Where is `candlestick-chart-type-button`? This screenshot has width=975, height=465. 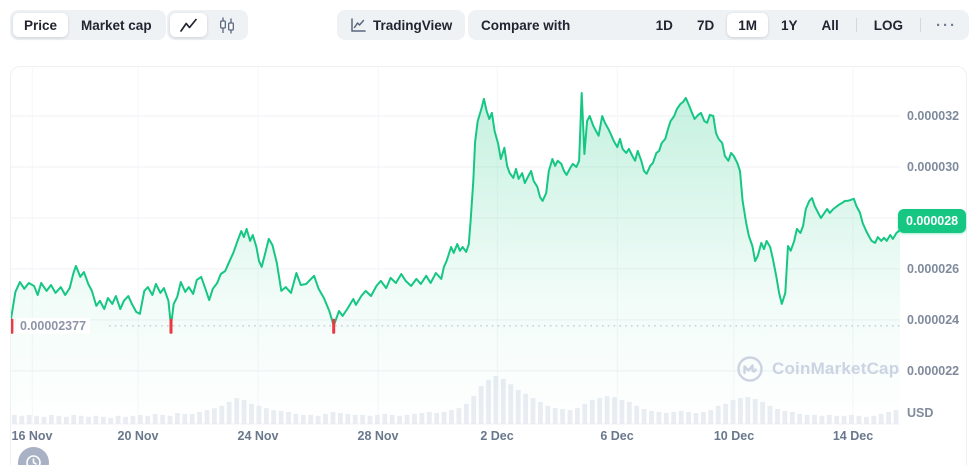 candlestick-chart-type-button is located at coordinates (227, 25).